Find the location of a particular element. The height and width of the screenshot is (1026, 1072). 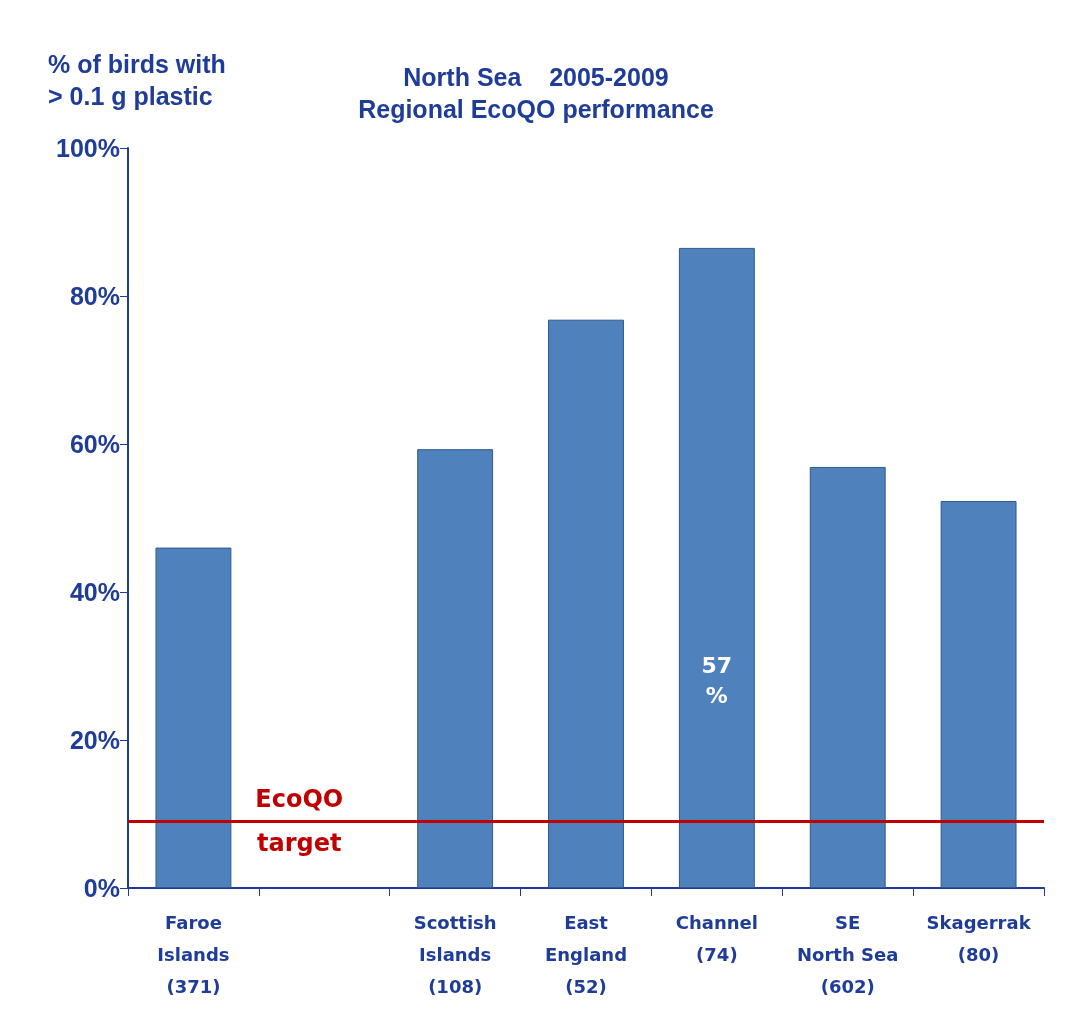

x-tick-label: Channel (74) is located at coordinates (716, 938).